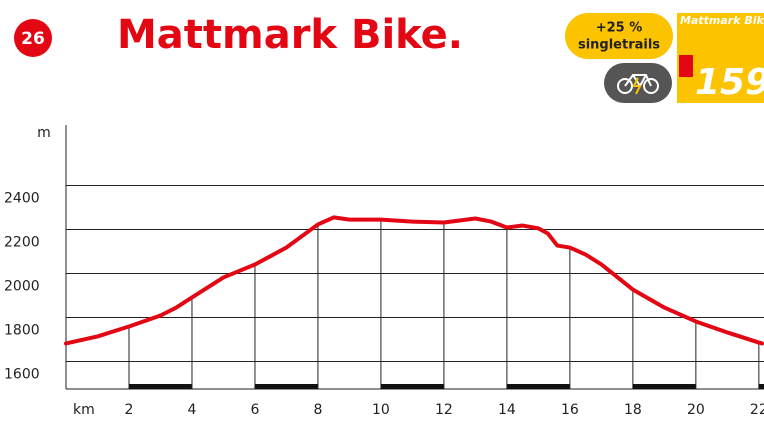  What do you see at coordinates (507, 410) in the screenshot?
I see `x-tick-label: 14` at bounding box center [507, 410].